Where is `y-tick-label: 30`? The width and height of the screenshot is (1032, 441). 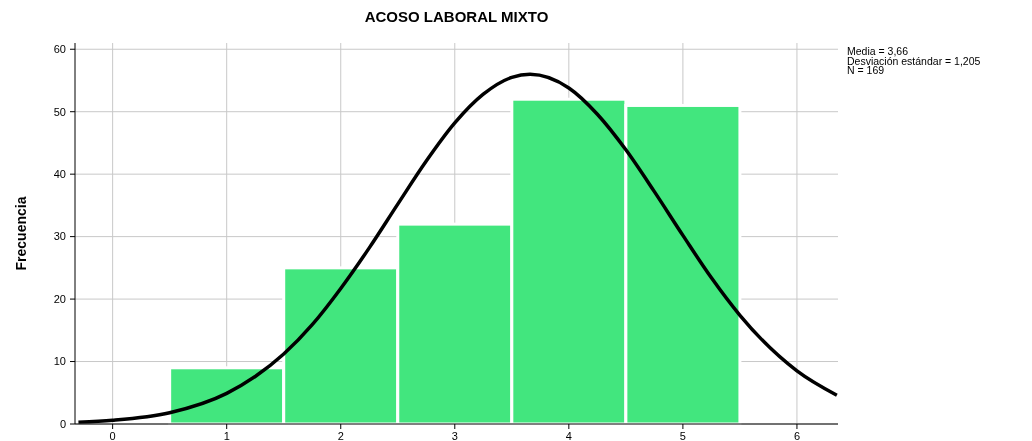
y-tick-label: 30 is located at coordinates (59, 236).